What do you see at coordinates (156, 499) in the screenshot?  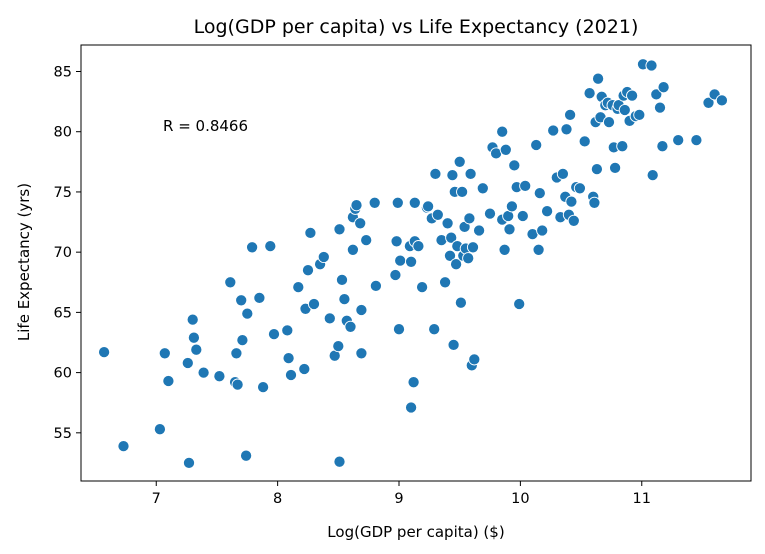 I see `x-tick-label: 7` at bounding box center [156, 499].